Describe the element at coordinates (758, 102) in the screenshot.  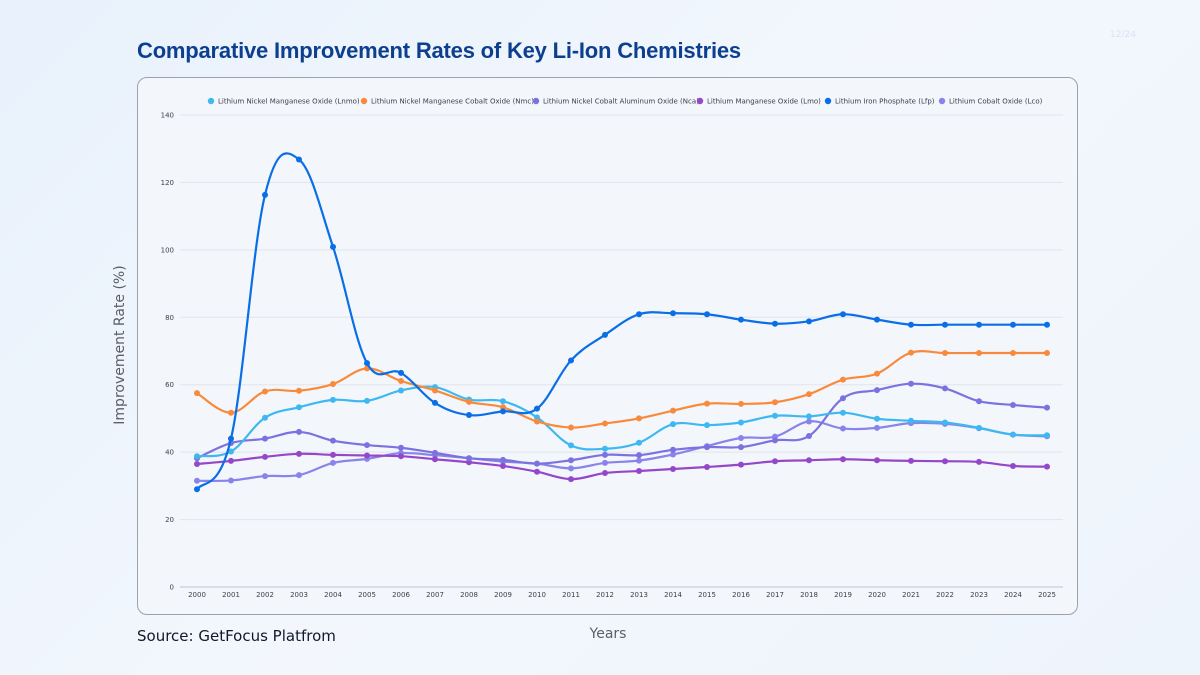
I see `legend-item: Lithium Manganese Oxide (Lmo)` at that location.